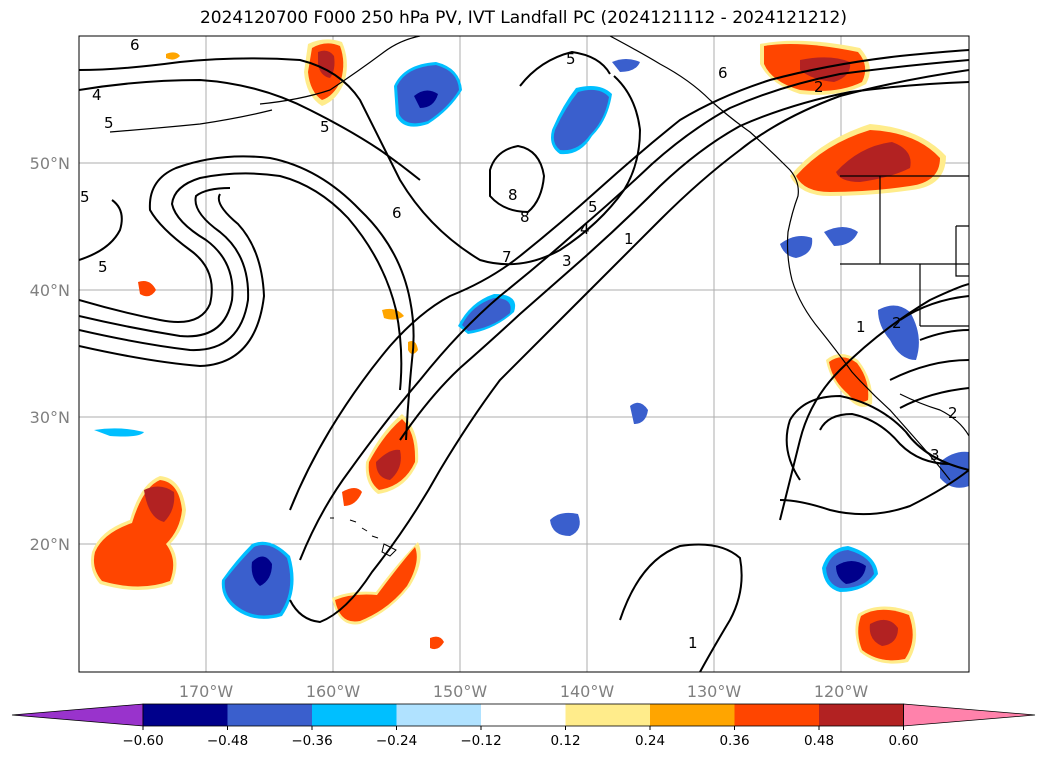 Image resolution: width=1047 pixels, height=765 pixels. I want to click on ivt-blob-california, so click(849, 380).